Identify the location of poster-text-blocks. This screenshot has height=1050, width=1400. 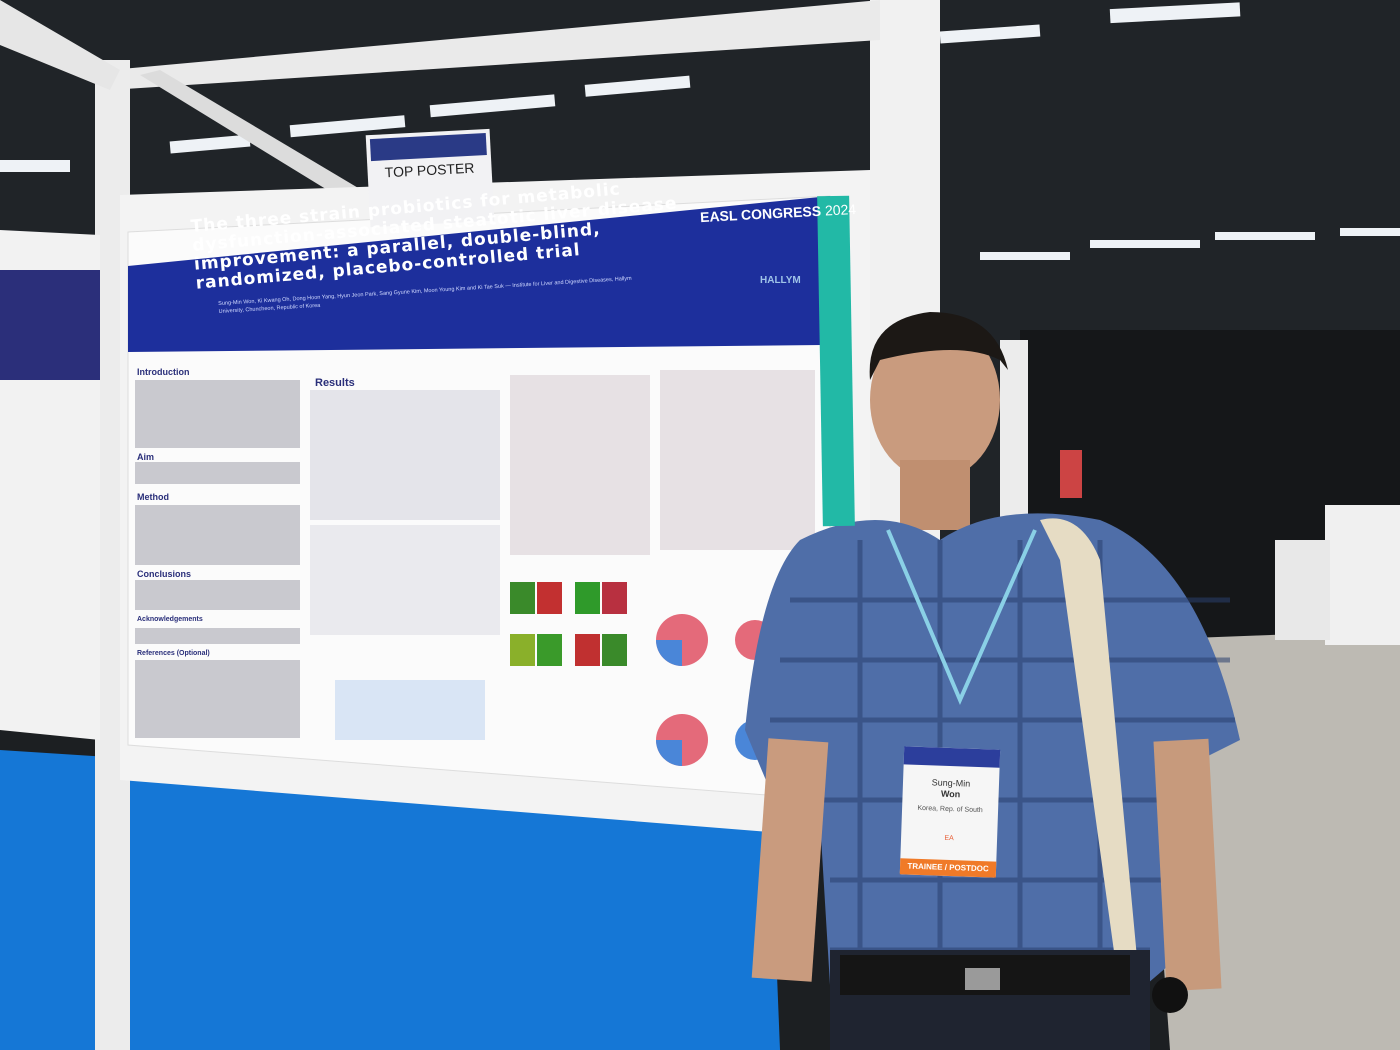
(217, 559).